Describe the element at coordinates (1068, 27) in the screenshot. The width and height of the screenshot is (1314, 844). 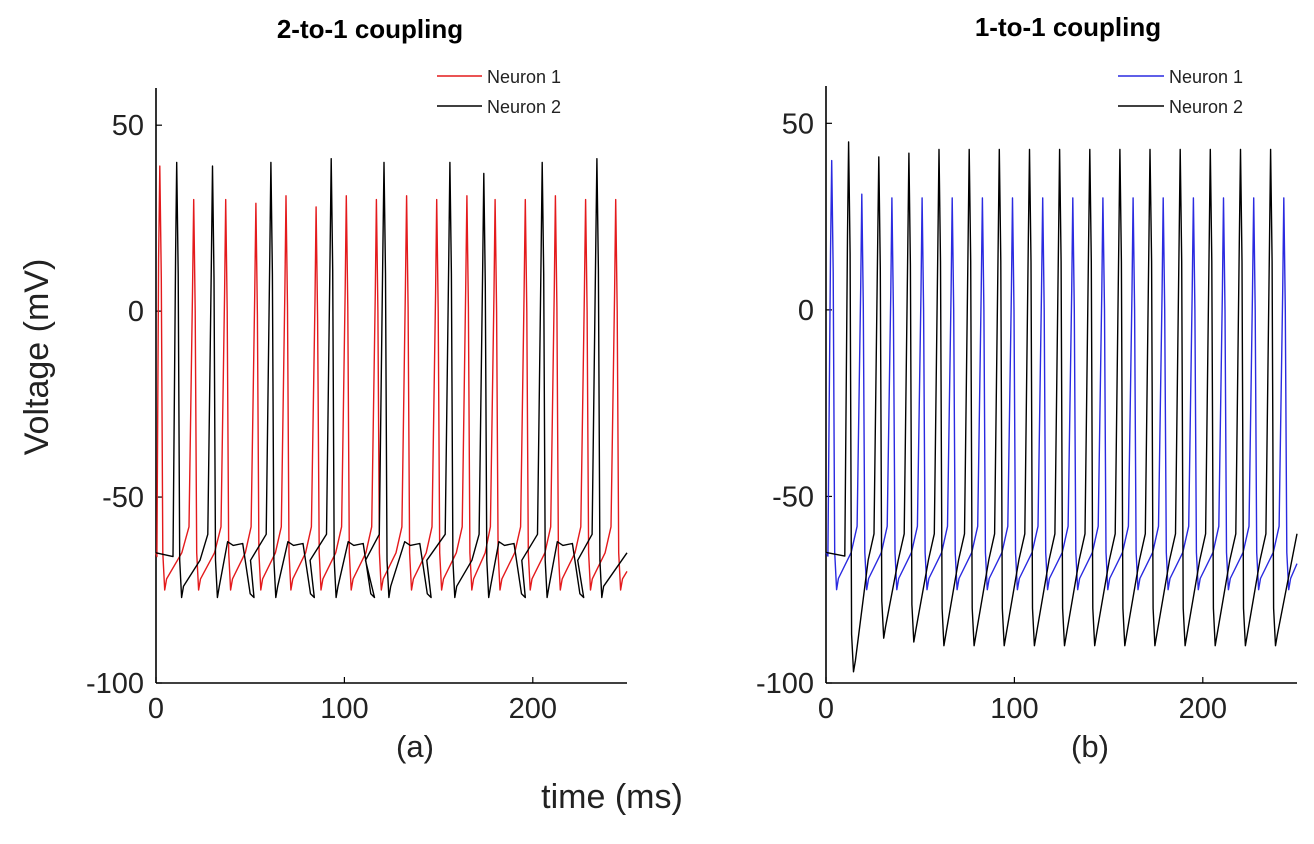
I see `panel-b-title: 1-to-1 coupling` at that location.